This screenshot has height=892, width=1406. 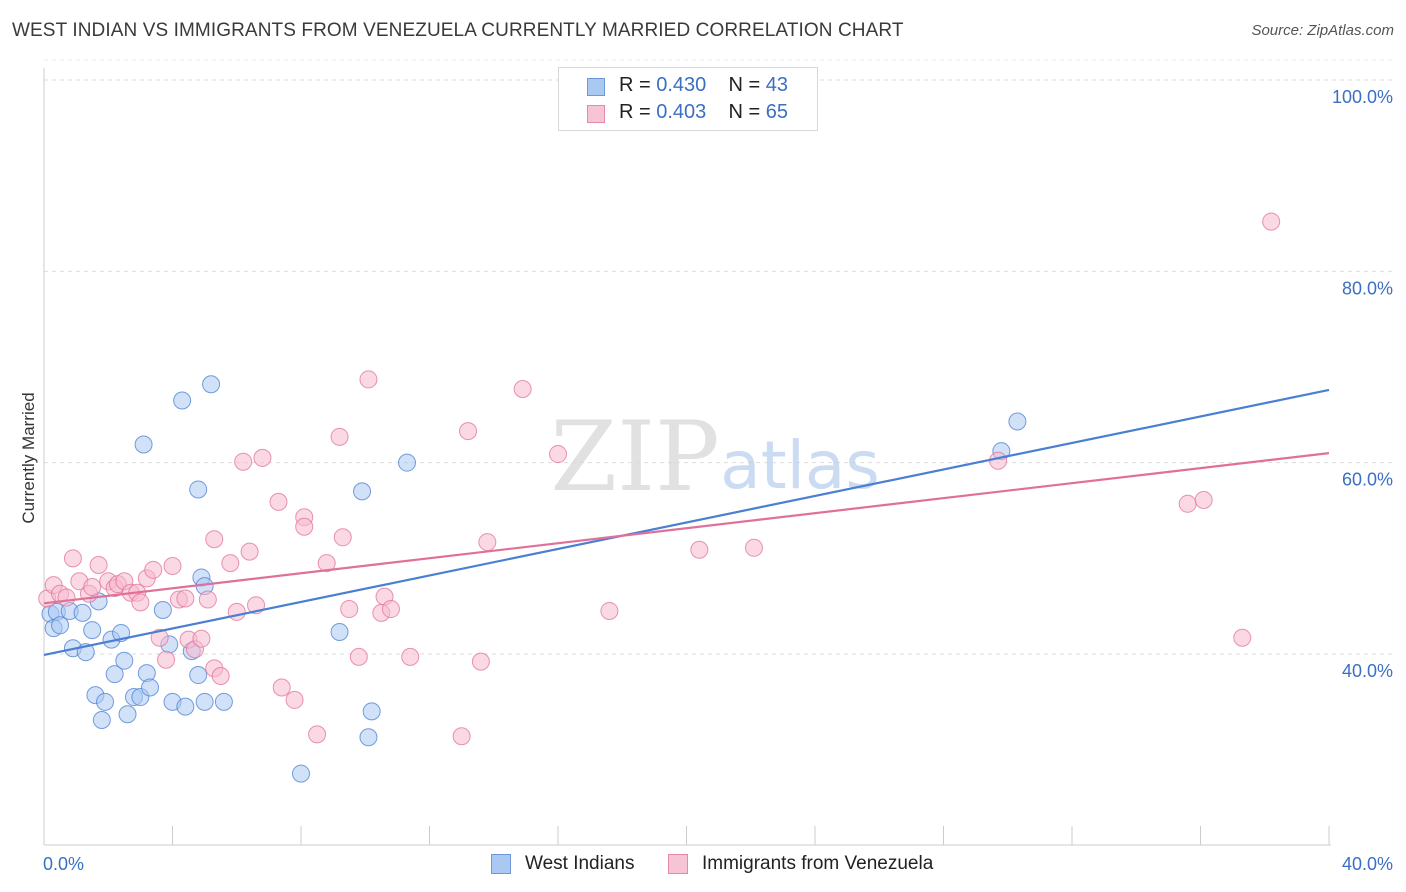 What do you see at coordinates (1367, 671) in the screenshot?
I see `y-tick-label-40: 40.0%` at bounding box center [1367, 671].